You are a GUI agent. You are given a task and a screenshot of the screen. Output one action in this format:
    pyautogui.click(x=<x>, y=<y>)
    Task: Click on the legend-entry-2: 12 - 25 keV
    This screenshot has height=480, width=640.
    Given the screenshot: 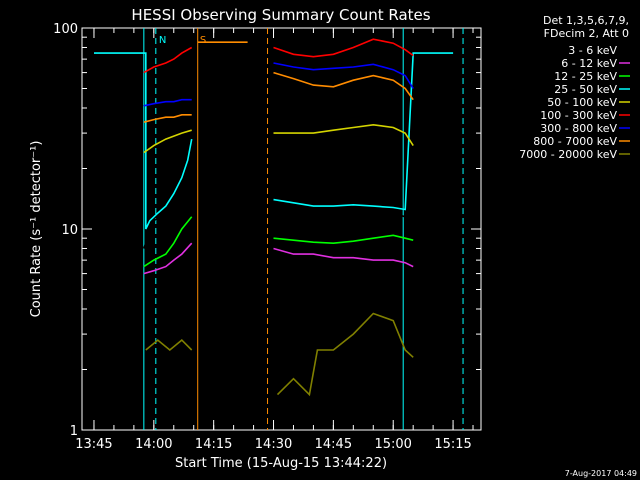 What is the action you would take?
    pyautogui.click(x=585, y=76)
    